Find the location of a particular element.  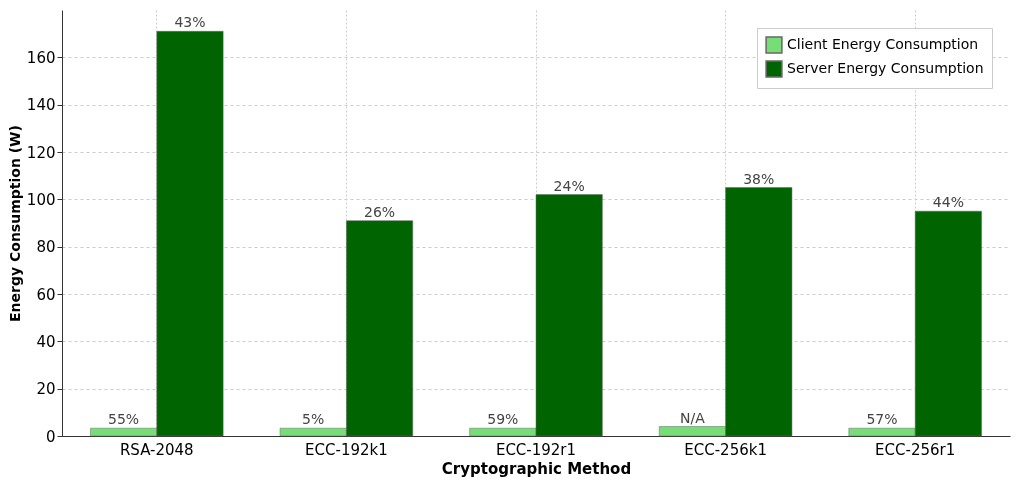

y-tick-label: 100 is located at coordinates (41, 199).